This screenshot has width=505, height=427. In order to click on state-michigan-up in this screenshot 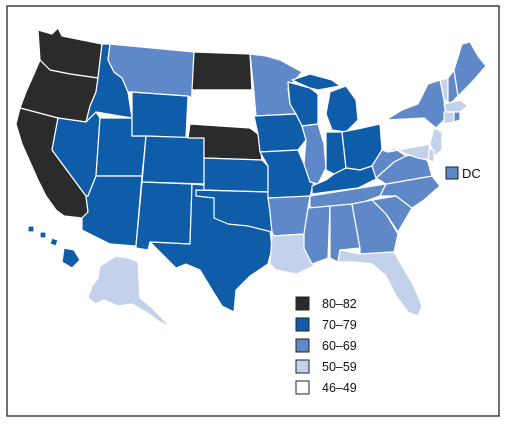, I will do `click(316, 82)`.